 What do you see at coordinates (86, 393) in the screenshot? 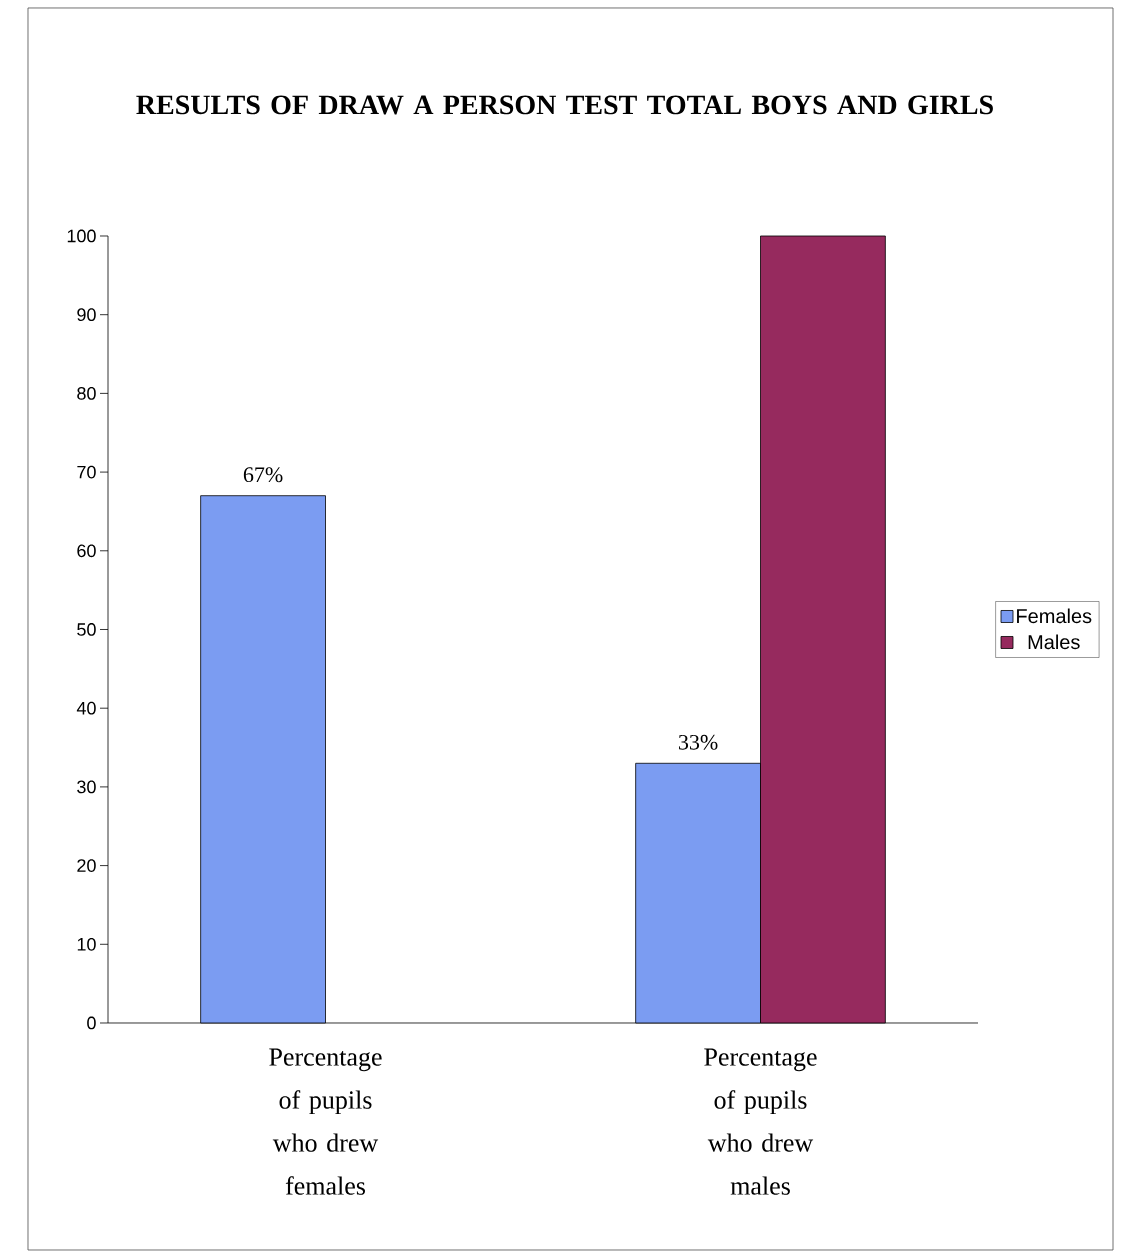
I see `y-tick-label: 80` at bounding box center [86, 393].